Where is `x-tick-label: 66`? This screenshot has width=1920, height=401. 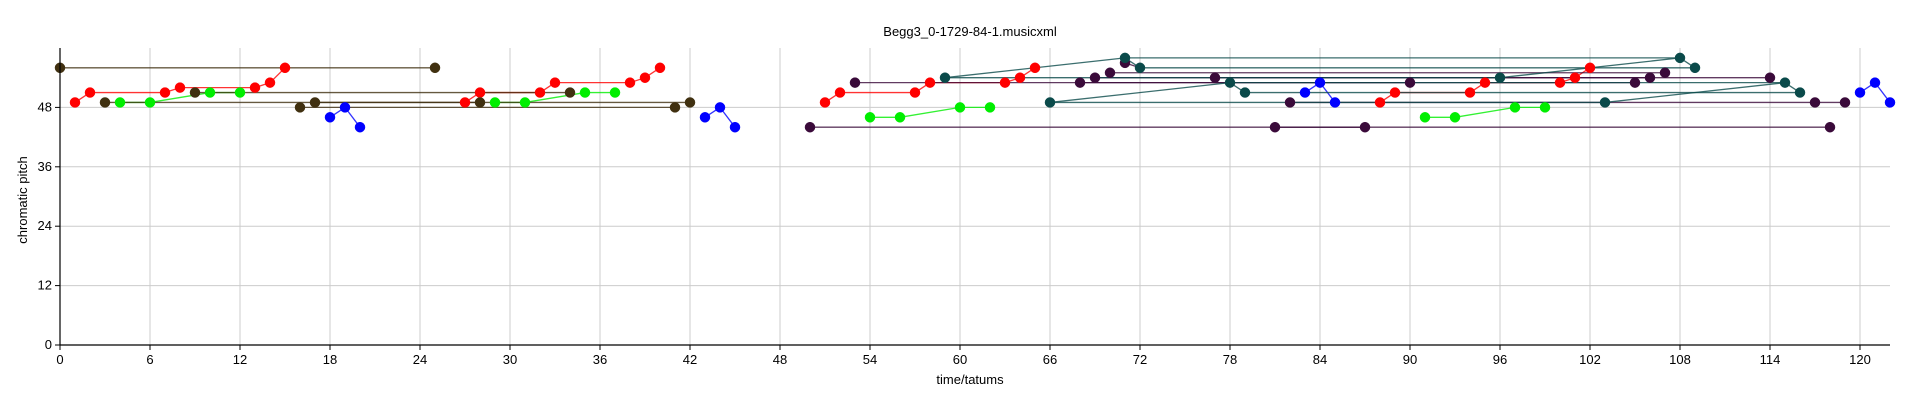
x-tick-label: 66 is located at coordinates (1050, 359).